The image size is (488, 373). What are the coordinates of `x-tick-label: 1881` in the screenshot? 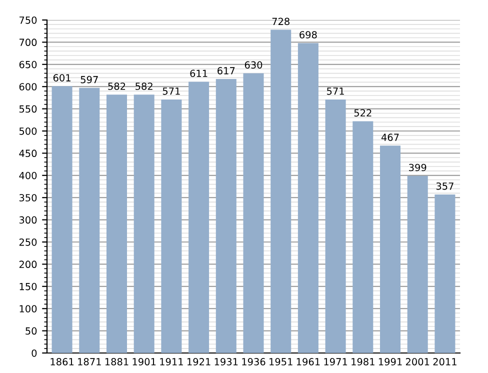 It's located at (116, 362).